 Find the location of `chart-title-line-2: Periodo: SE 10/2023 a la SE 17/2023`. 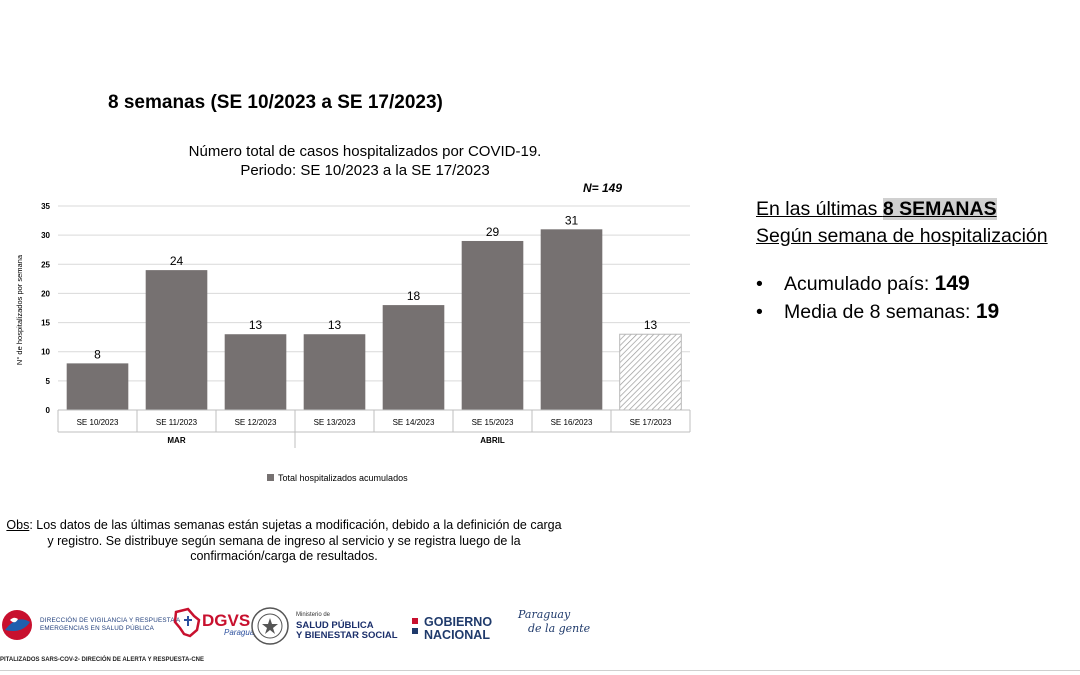

chart-title-line-2: Periodo: SE 10/2023 a la SE 17/2023 is located at coordinates (365, 170).